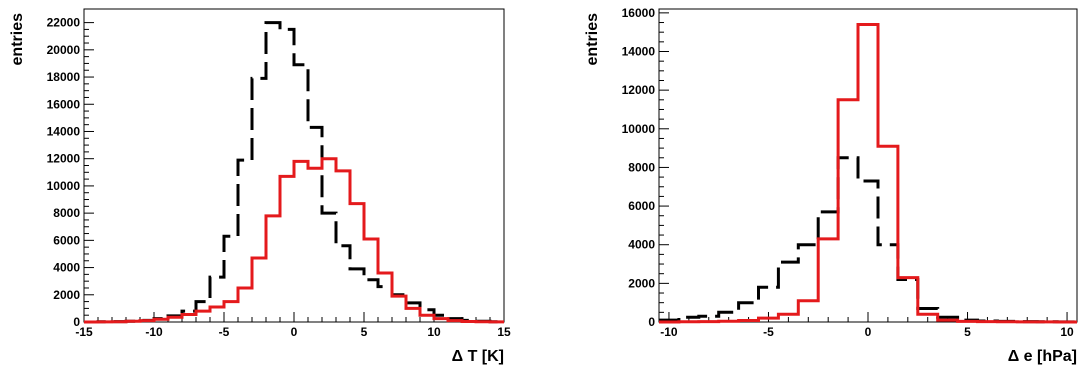  What do you see at coordinates (84, 332) in the screenshot?
I see `x-tick-label: -15` at bounding box center [84, 332].